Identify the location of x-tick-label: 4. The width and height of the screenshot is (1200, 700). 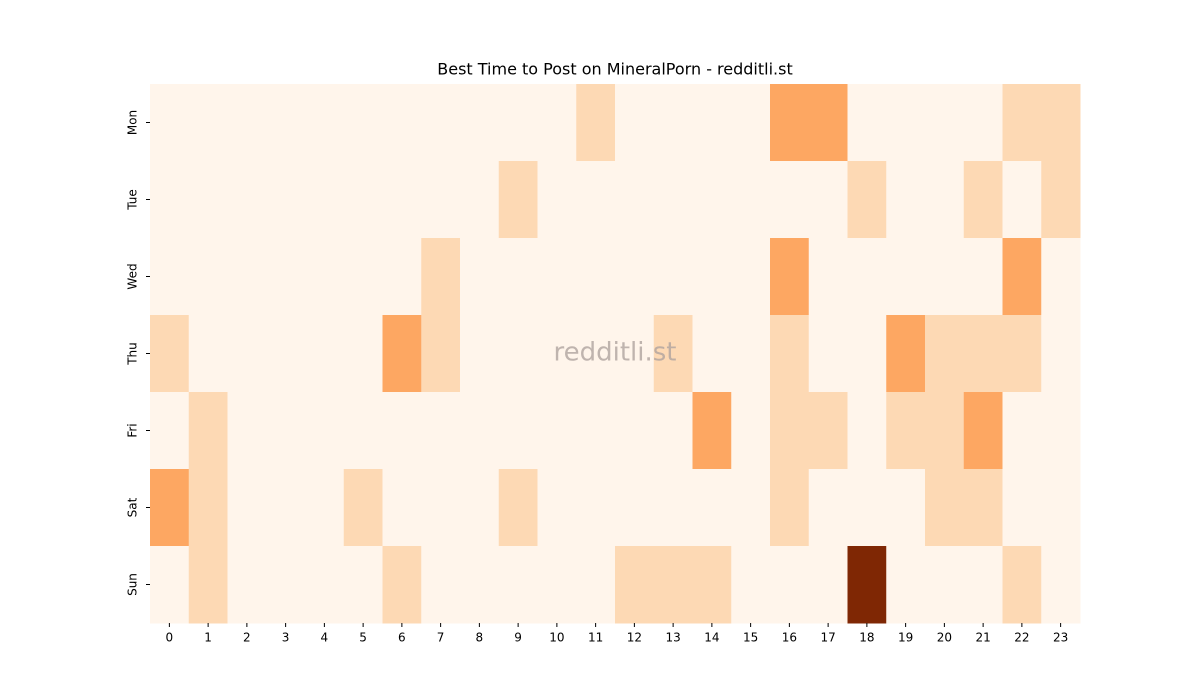
(325, 638).